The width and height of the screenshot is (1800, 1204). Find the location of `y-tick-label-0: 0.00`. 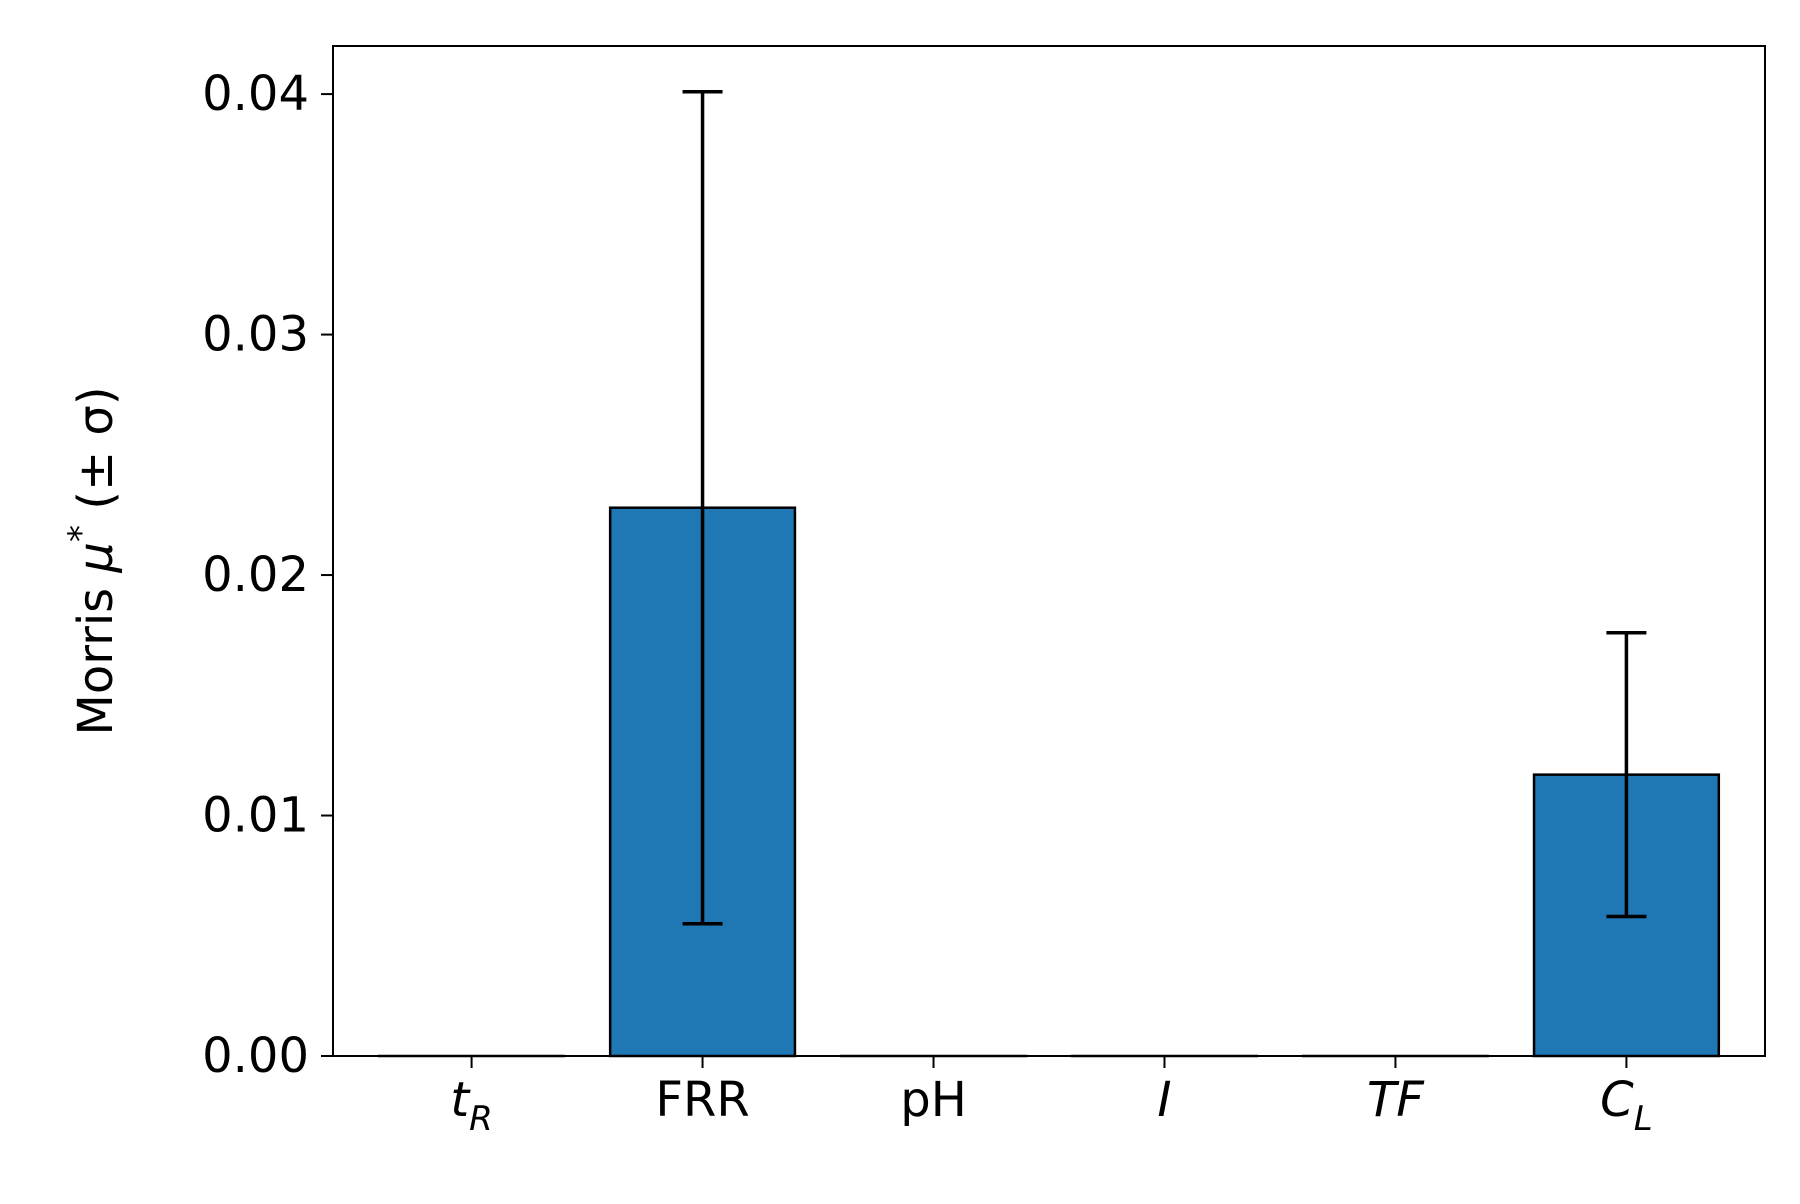

y-tick-label-0: 0.00 is located at coordinates (255, 1056).